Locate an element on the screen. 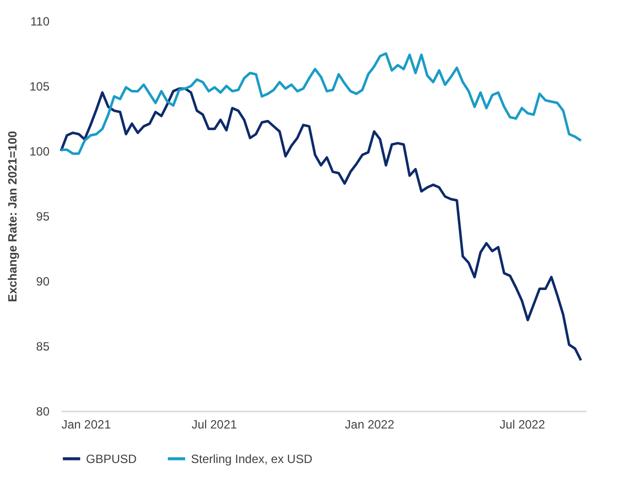 The image size is (625, 482). y-axis-title: Exchange Rate: Jan 2021=100 is located at coordinates (12, 216).